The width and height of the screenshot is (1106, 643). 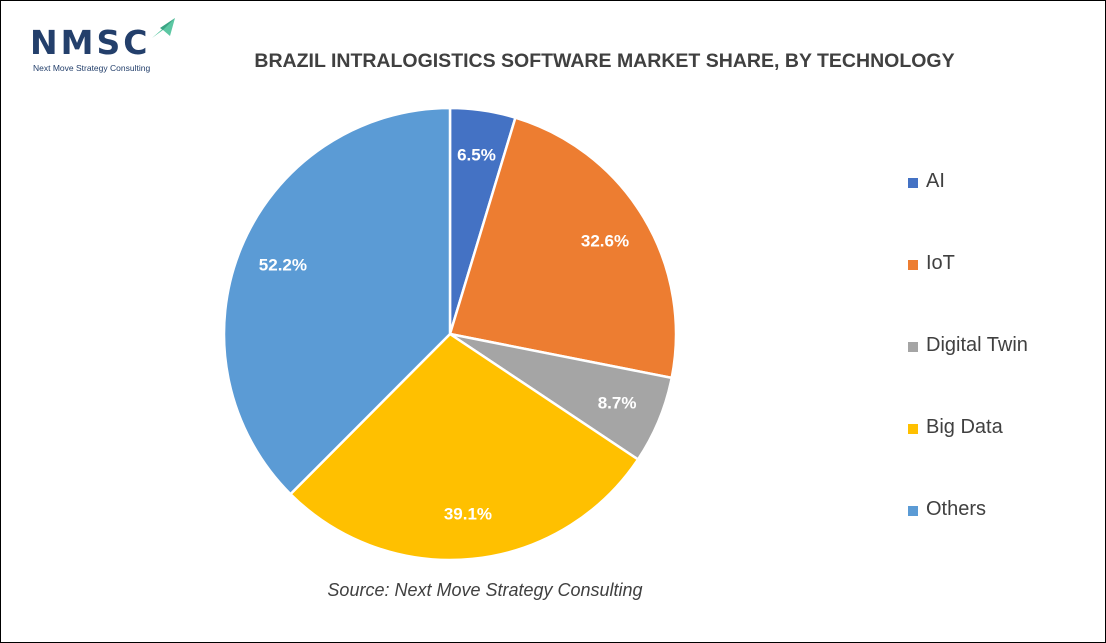 I want to click on data-label-ai: 6.5%, so click(x=476, y=155).